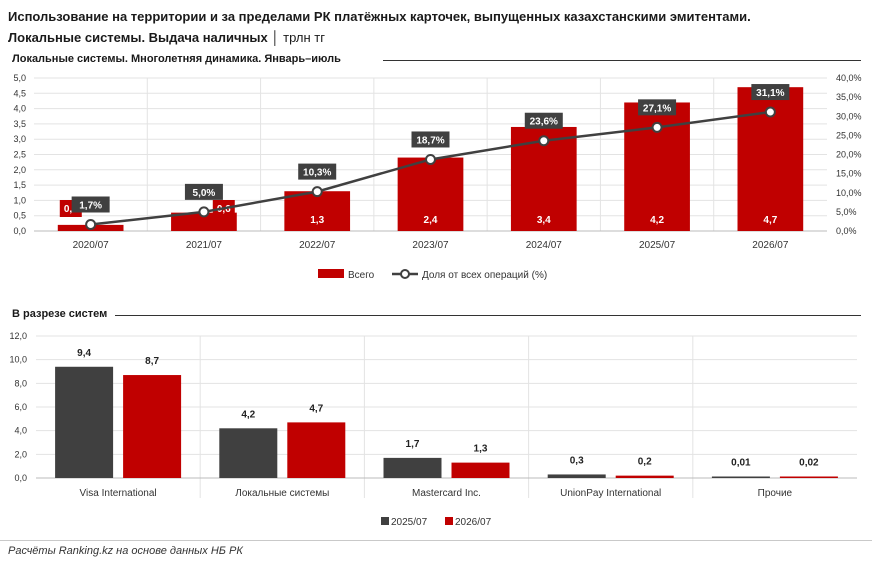 This screenshot has height=566, width=872. I want to click on legend-swatch-share-marker, so click(405, 274).